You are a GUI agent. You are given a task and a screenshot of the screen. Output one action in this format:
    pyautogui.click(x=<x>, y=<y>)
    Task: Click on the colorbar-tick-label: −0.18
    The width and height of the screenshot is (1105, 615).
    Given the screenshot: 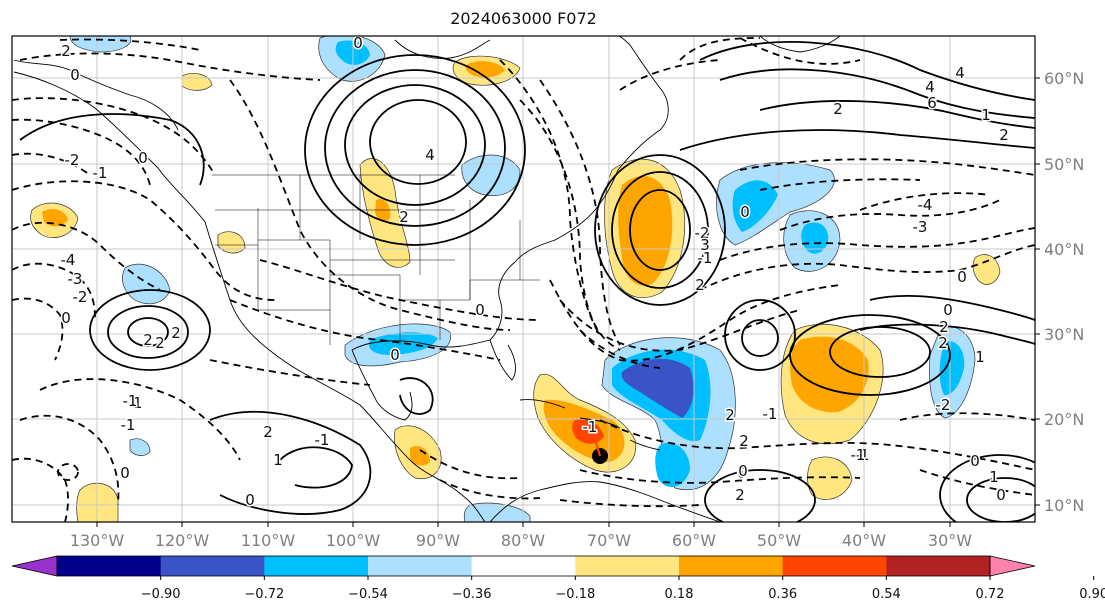 What is the action you would take?
    pyautogui.click(x=575, y=594)
    